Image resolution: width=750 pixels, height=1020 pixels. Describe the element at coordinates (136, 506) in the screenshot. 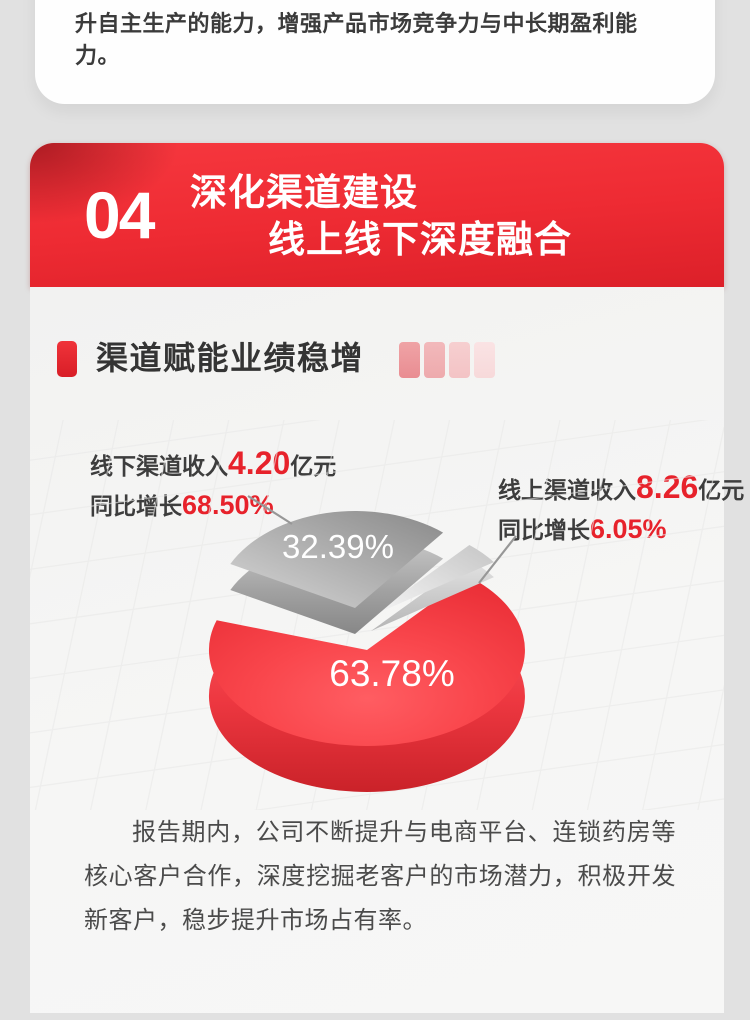

I see `offline-growth-prefix: 同比增长` at that location.